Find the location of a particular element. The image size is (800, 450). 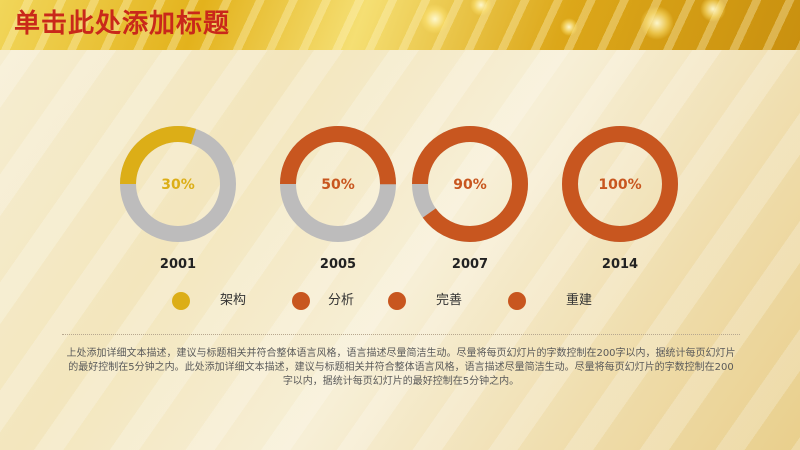

slide-title: 单击此处添加标题 is located at coordinates (122, 24).